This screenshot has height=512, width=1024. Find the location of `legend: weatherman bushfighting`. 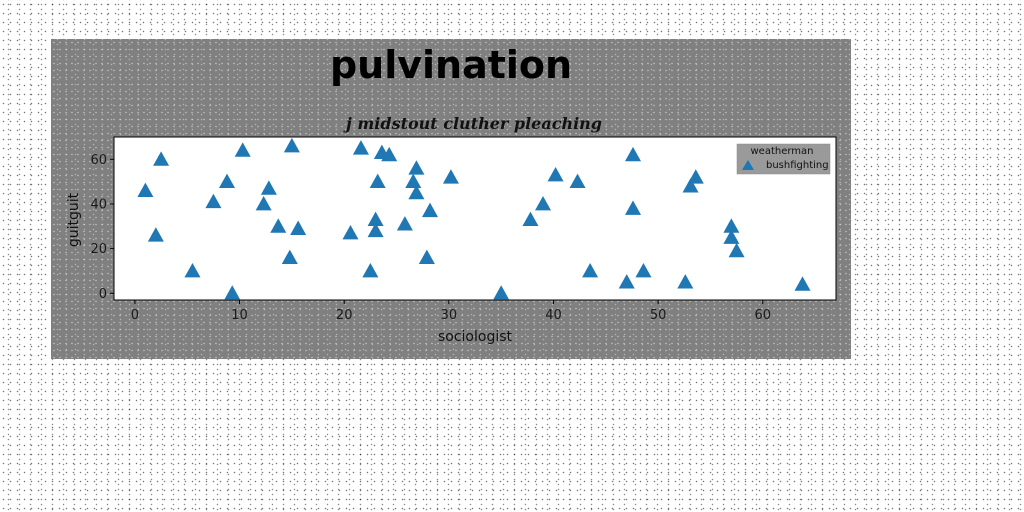

legend: weatherman bushfighting is located at coordinates (783, 159).